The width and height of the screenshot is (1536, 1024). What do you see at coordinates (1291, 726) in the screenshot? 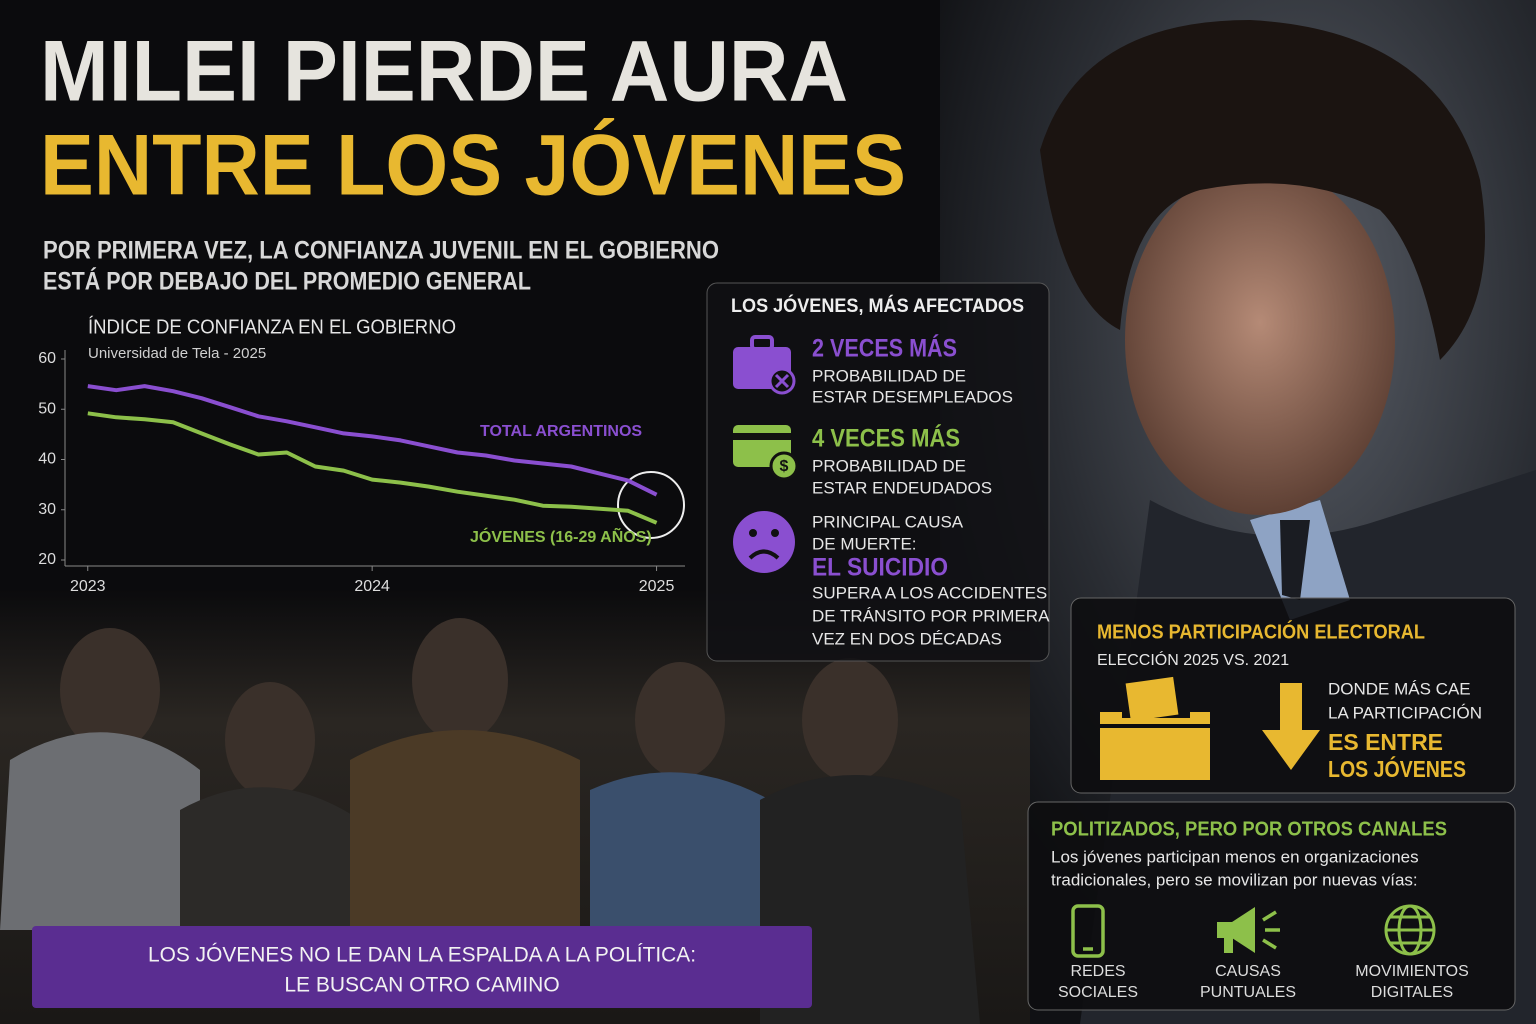
I see `down-arrow-icon` at bounding box center [1291, 726].